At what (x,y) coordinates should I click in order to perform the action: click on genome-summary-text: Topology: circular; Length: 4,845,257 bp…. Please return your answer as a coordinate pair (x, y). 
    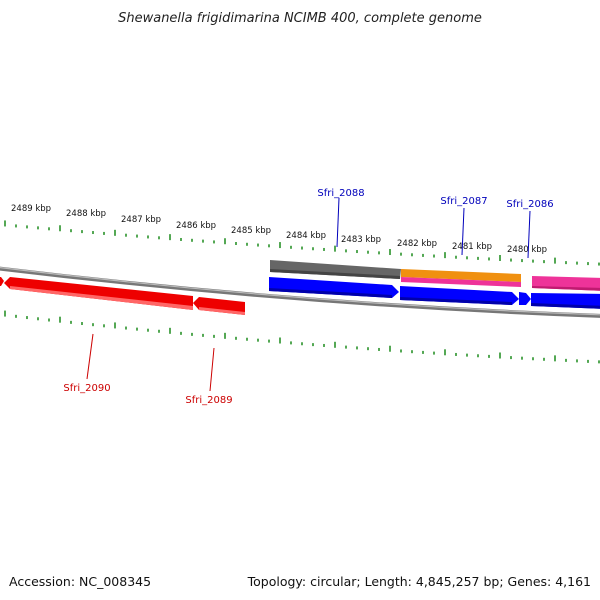
    Looking at the image, I should click on (419, 581).